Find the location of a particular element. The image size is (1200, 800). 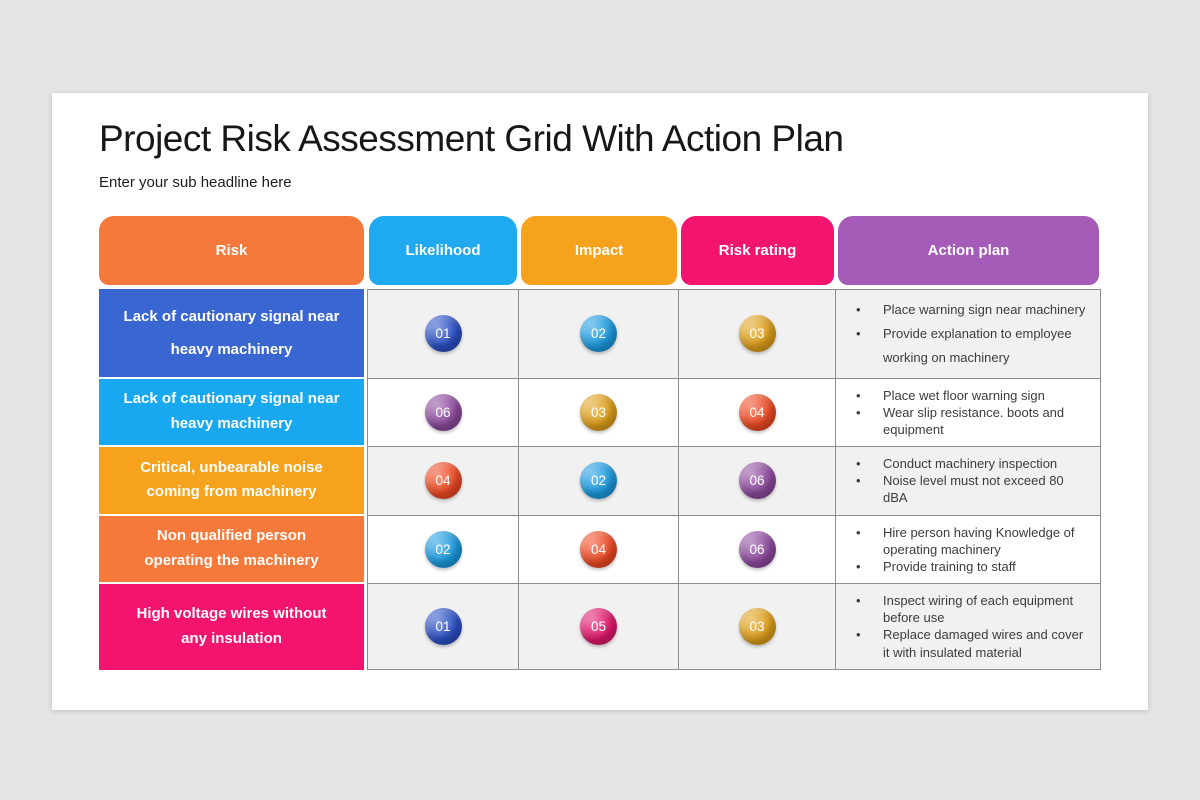

action-plan-item: Conduct machinery inspection is located at coordinates (969, 463).